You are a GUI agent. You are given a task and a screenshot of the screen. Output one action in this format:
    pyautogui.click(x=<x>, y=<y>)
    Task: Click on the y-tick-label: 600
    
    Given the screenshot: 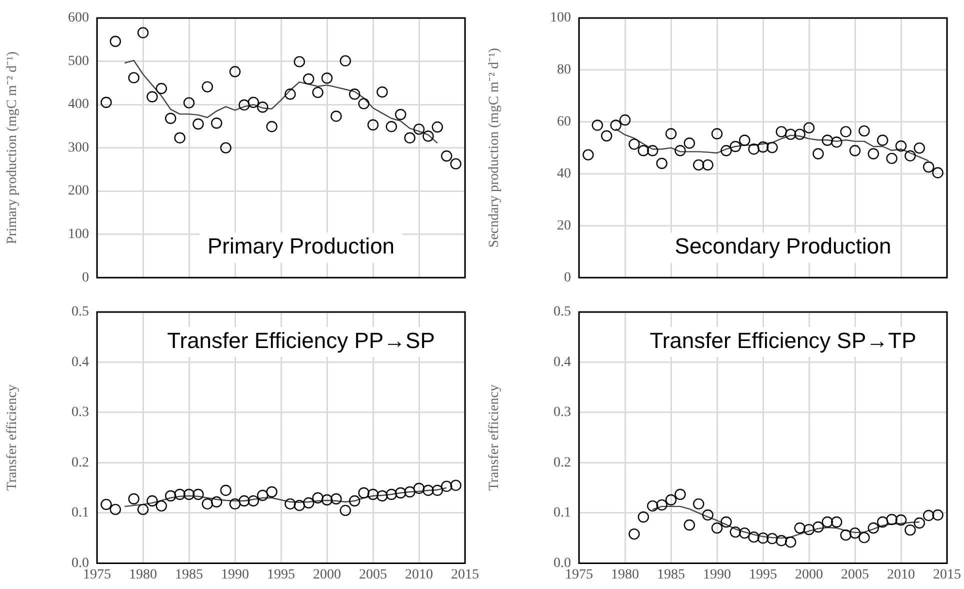 What is the action you would take?
    pyautogui.click(x=78, y=18)
    